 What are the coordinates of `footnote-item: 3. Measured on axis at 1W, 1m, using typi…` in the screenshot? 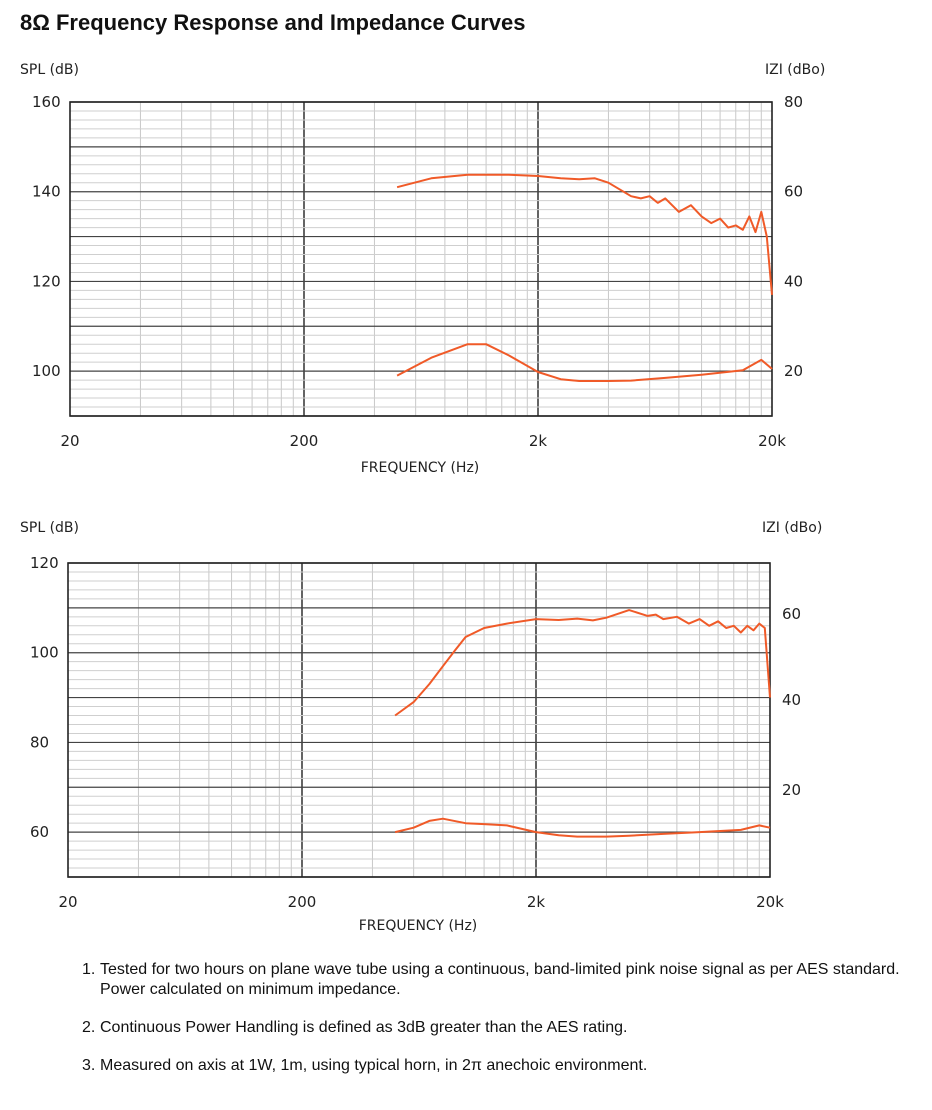 It's located at (365, 1065).